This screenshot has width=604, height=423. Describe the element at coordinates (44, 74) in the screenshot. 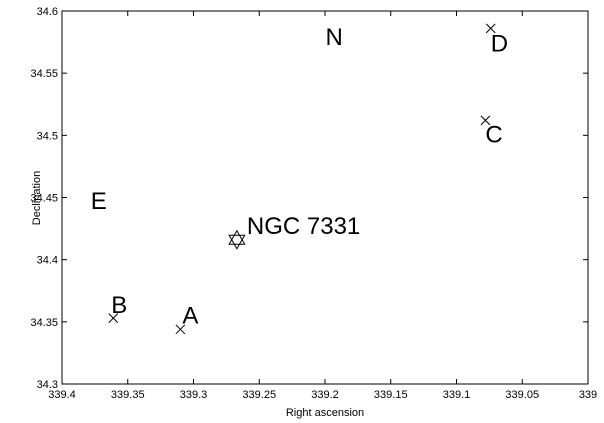

I see `y-tick-label: 34.55` at that location.